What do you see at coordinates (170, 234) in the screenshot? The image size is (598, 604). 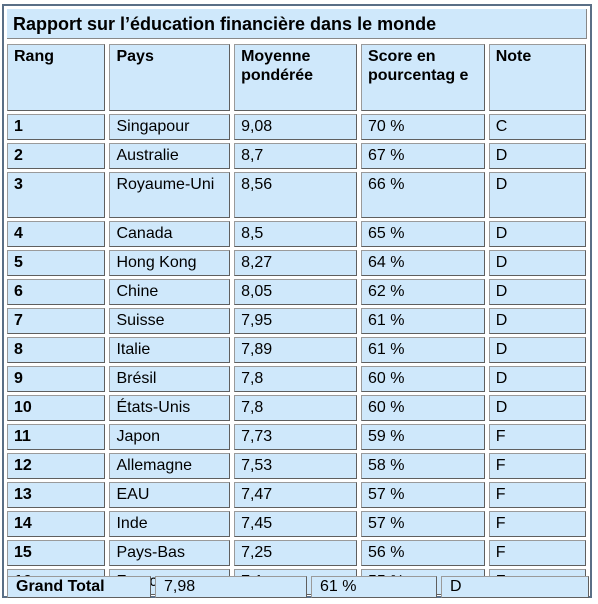 I see `cell-pays: Canada` at bounding box center [170, 234].